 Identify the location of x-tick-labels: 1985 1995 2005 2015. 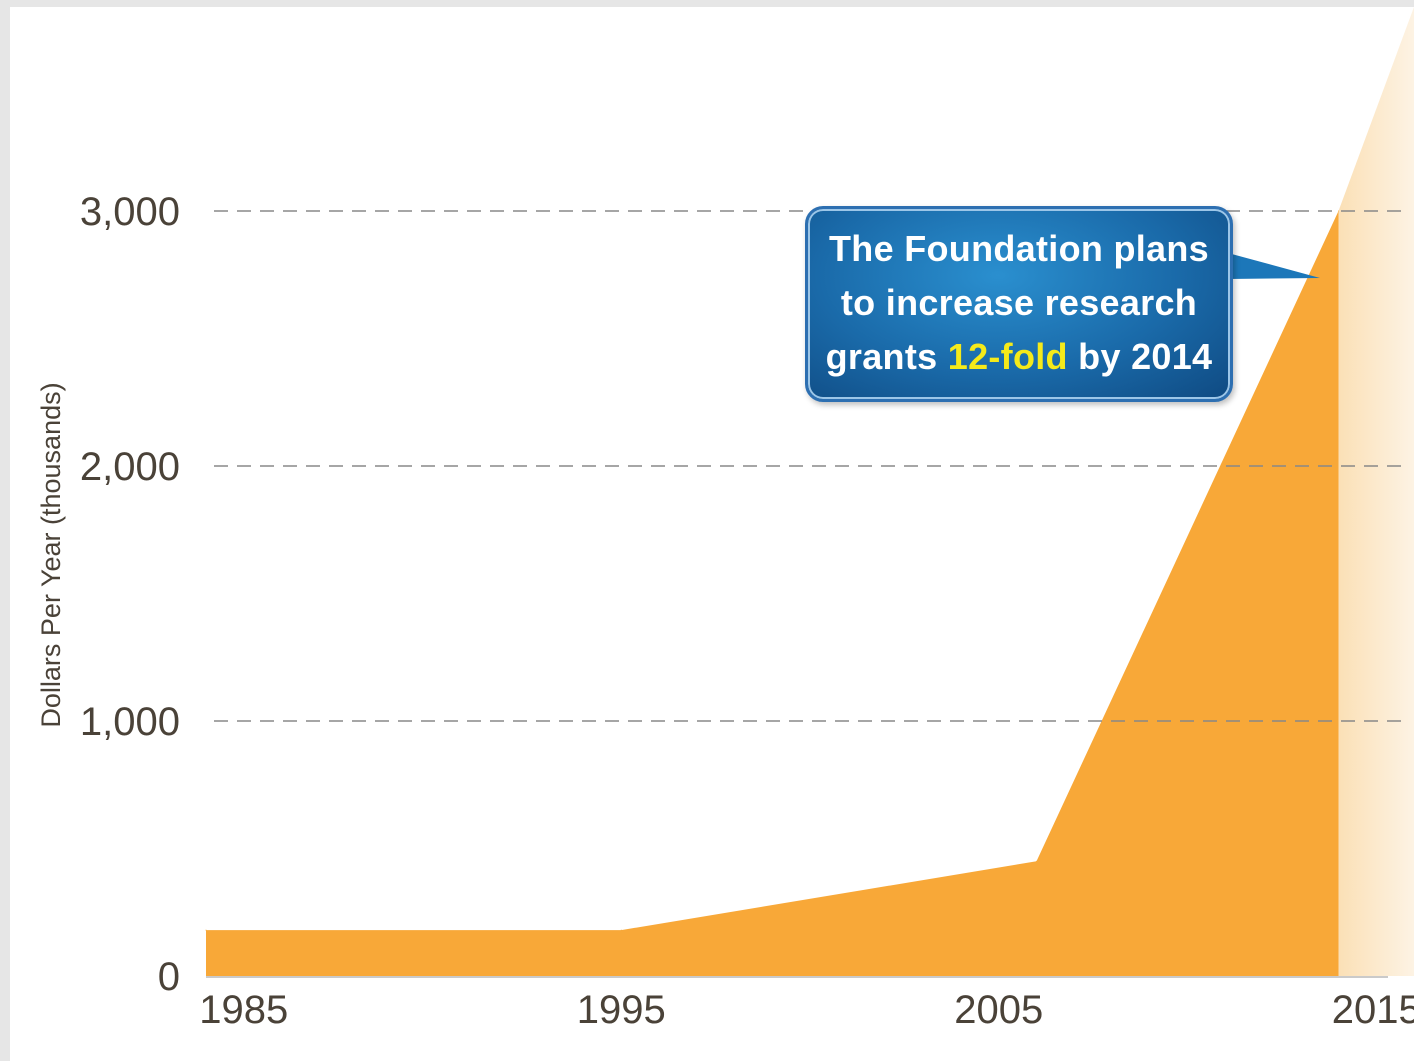
(806, 1010).